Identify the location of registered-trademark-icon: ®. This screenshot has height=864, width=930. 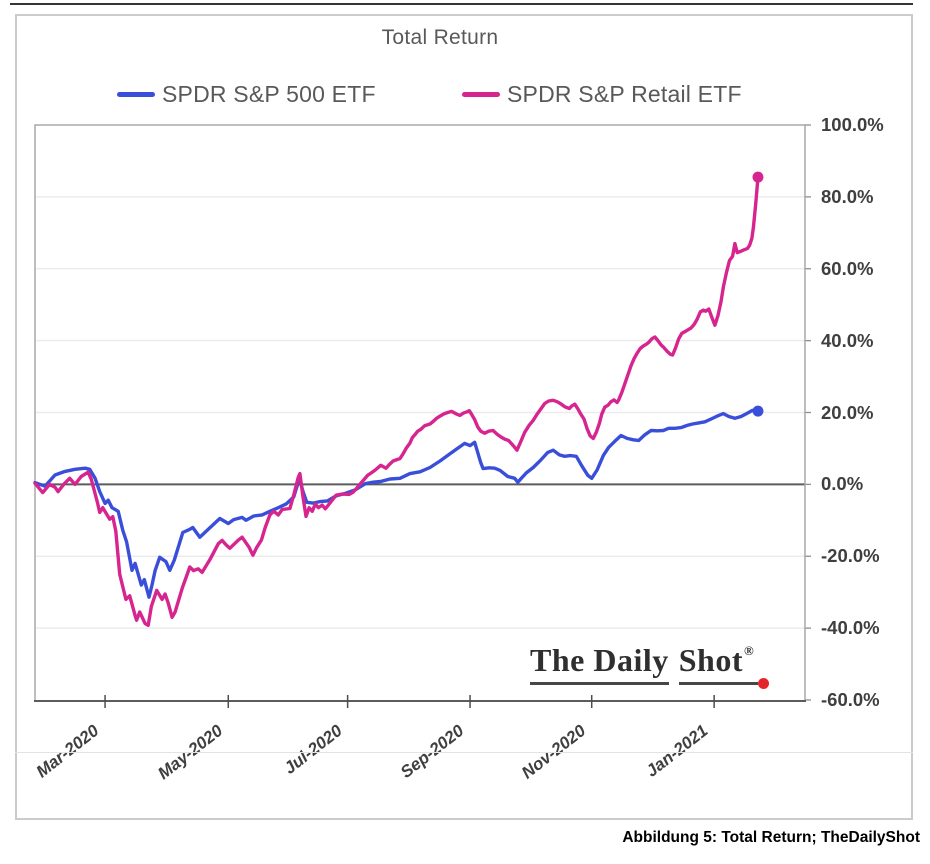
(749, 650).